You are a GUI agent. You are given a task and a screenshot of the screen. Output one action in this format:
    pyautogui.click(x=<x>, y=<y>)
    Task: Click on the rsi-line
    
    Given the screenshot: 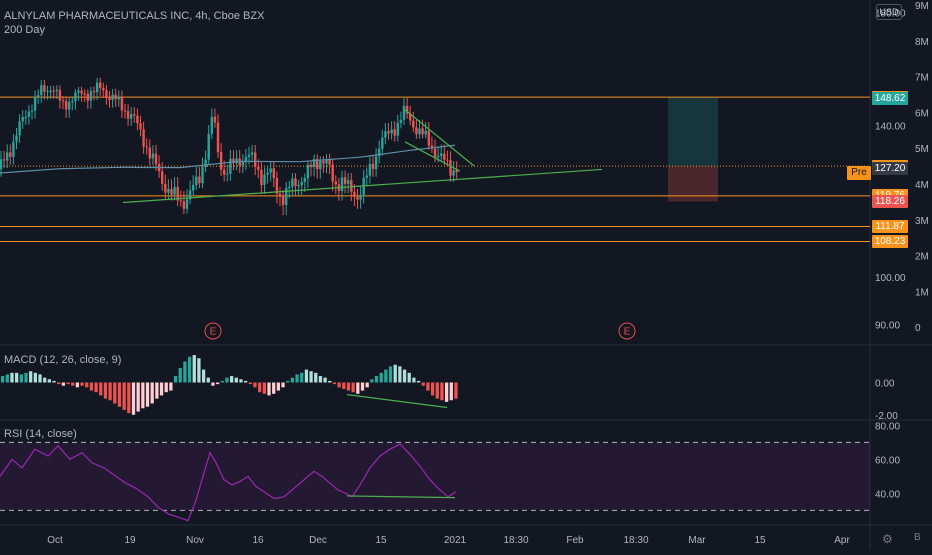 What is the action you would take?
    pyautogui.click(x=228, y=482)
    